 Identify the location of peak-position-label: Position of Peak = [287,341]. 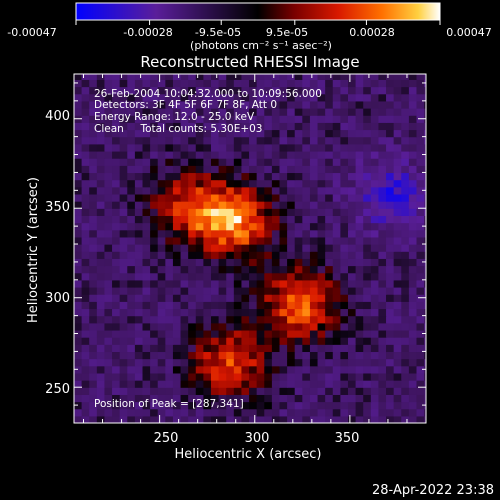
(169, 404).